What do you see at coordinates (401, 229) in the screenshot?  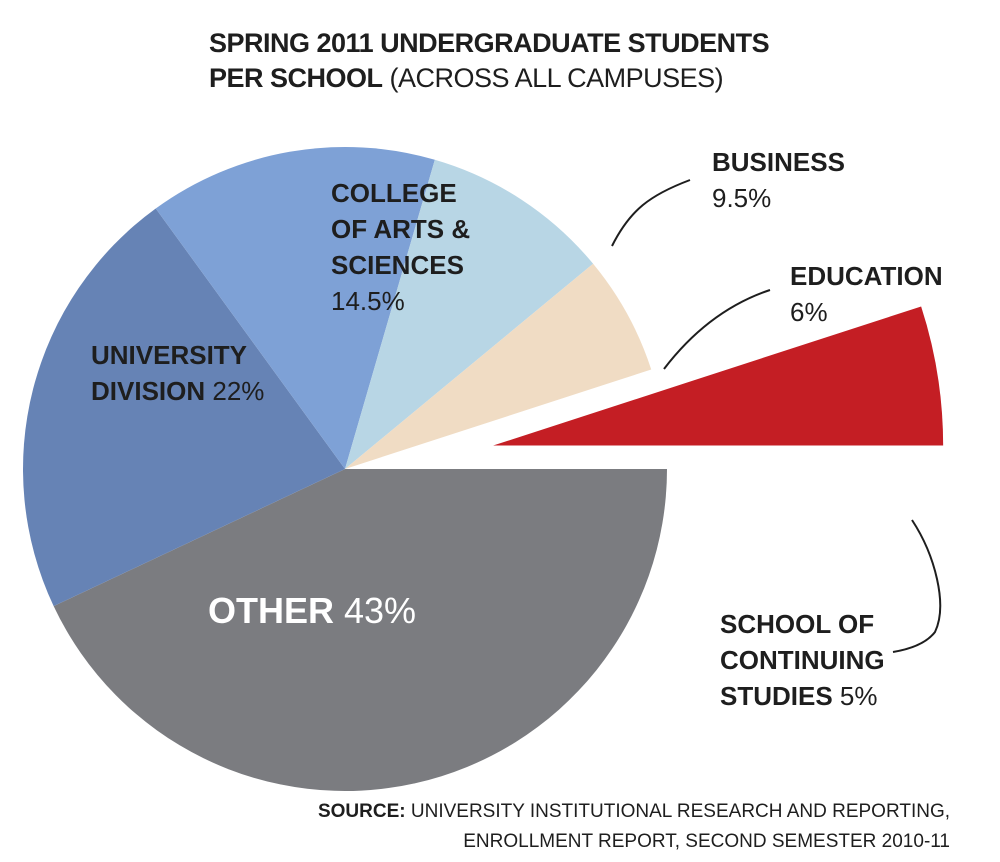 I see `slice-label-cas-line2: OF ARTS &` at bounding box center [401, 229].